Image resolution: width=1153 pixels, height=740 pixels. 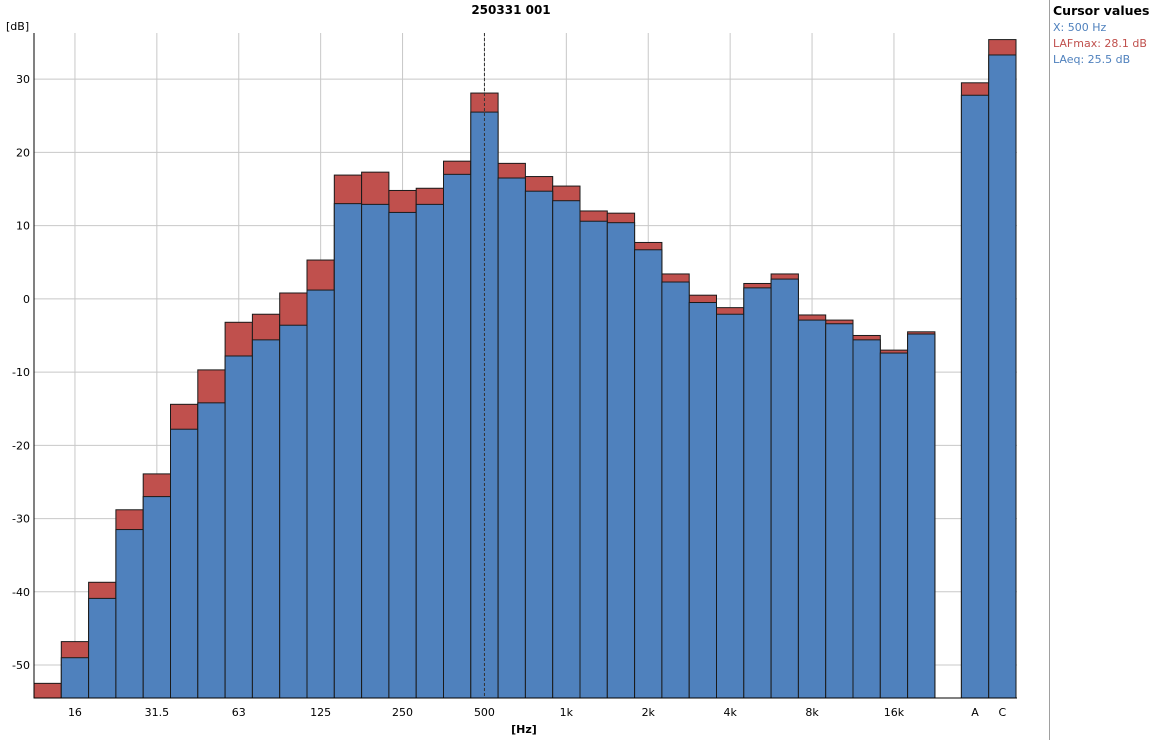 I want to click on laeq-bar-2k, so click(x=648, y=474).